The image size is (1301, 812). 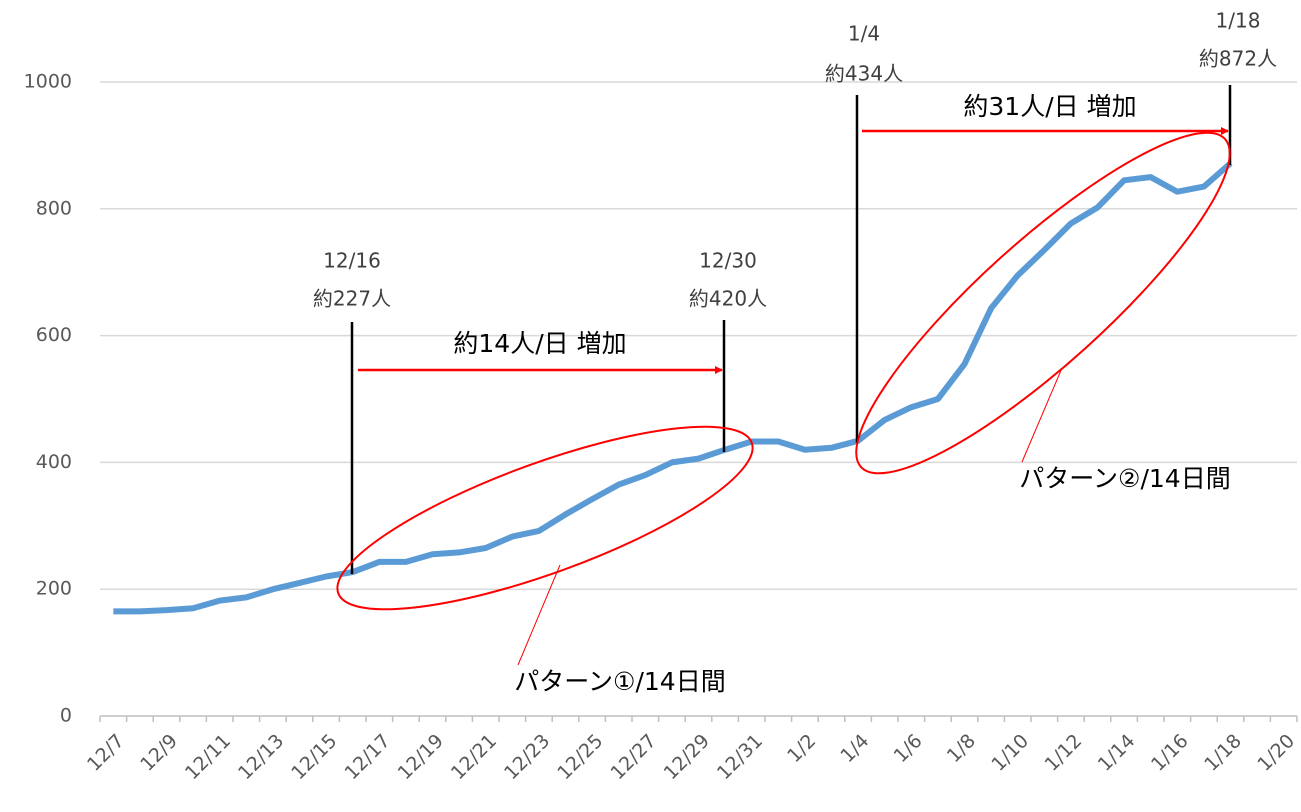 What do you see at coordinates (580, 757) in the screenshot?
I see `x-tick-label: 12/25` at bounding box center [580, 757].